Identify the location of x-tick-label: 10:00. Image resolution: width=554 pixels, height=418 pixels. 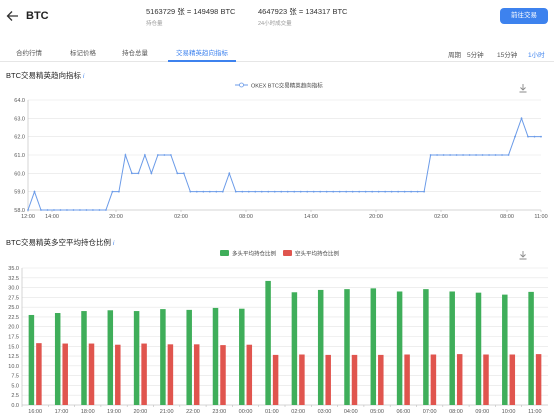
(509, 412).